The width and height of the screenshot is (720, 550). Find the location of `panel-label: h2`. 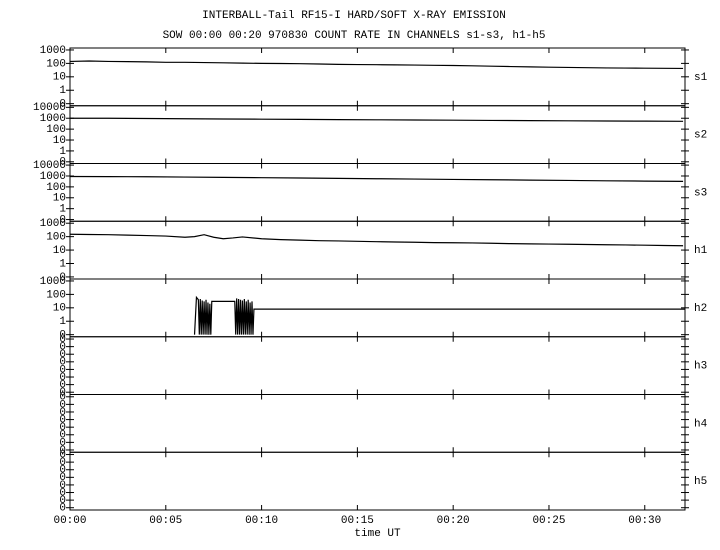

panel-label: h2 is located at coordinates (700, 309).